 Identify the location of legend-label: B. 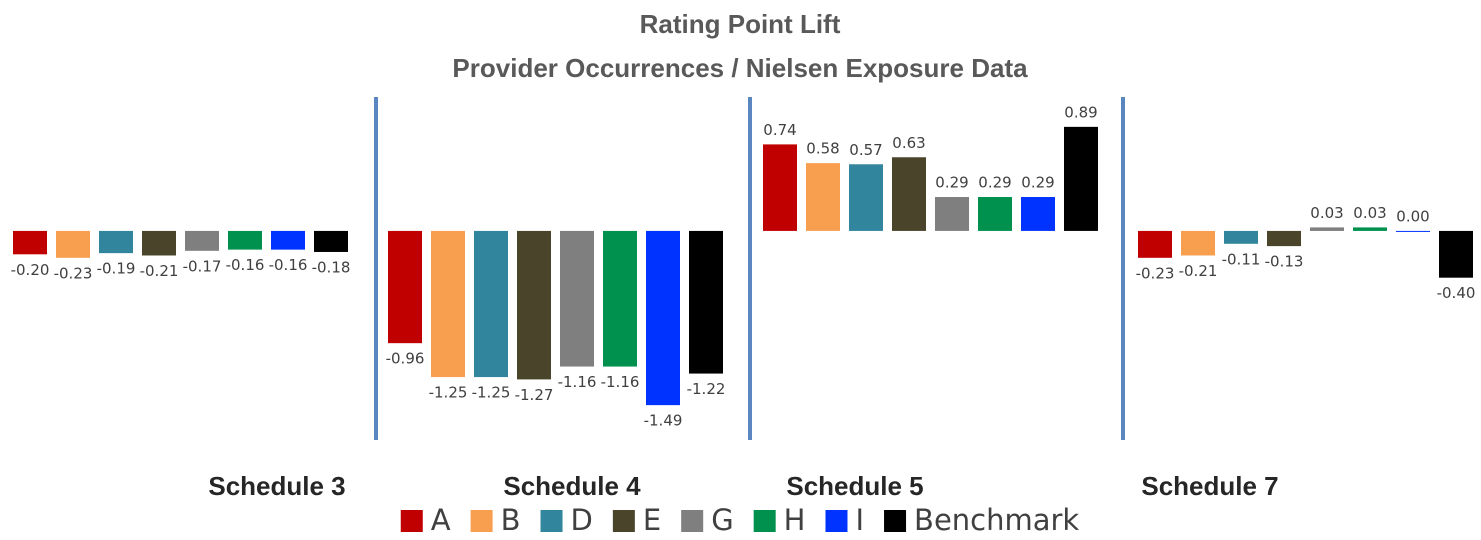
(511, 520).